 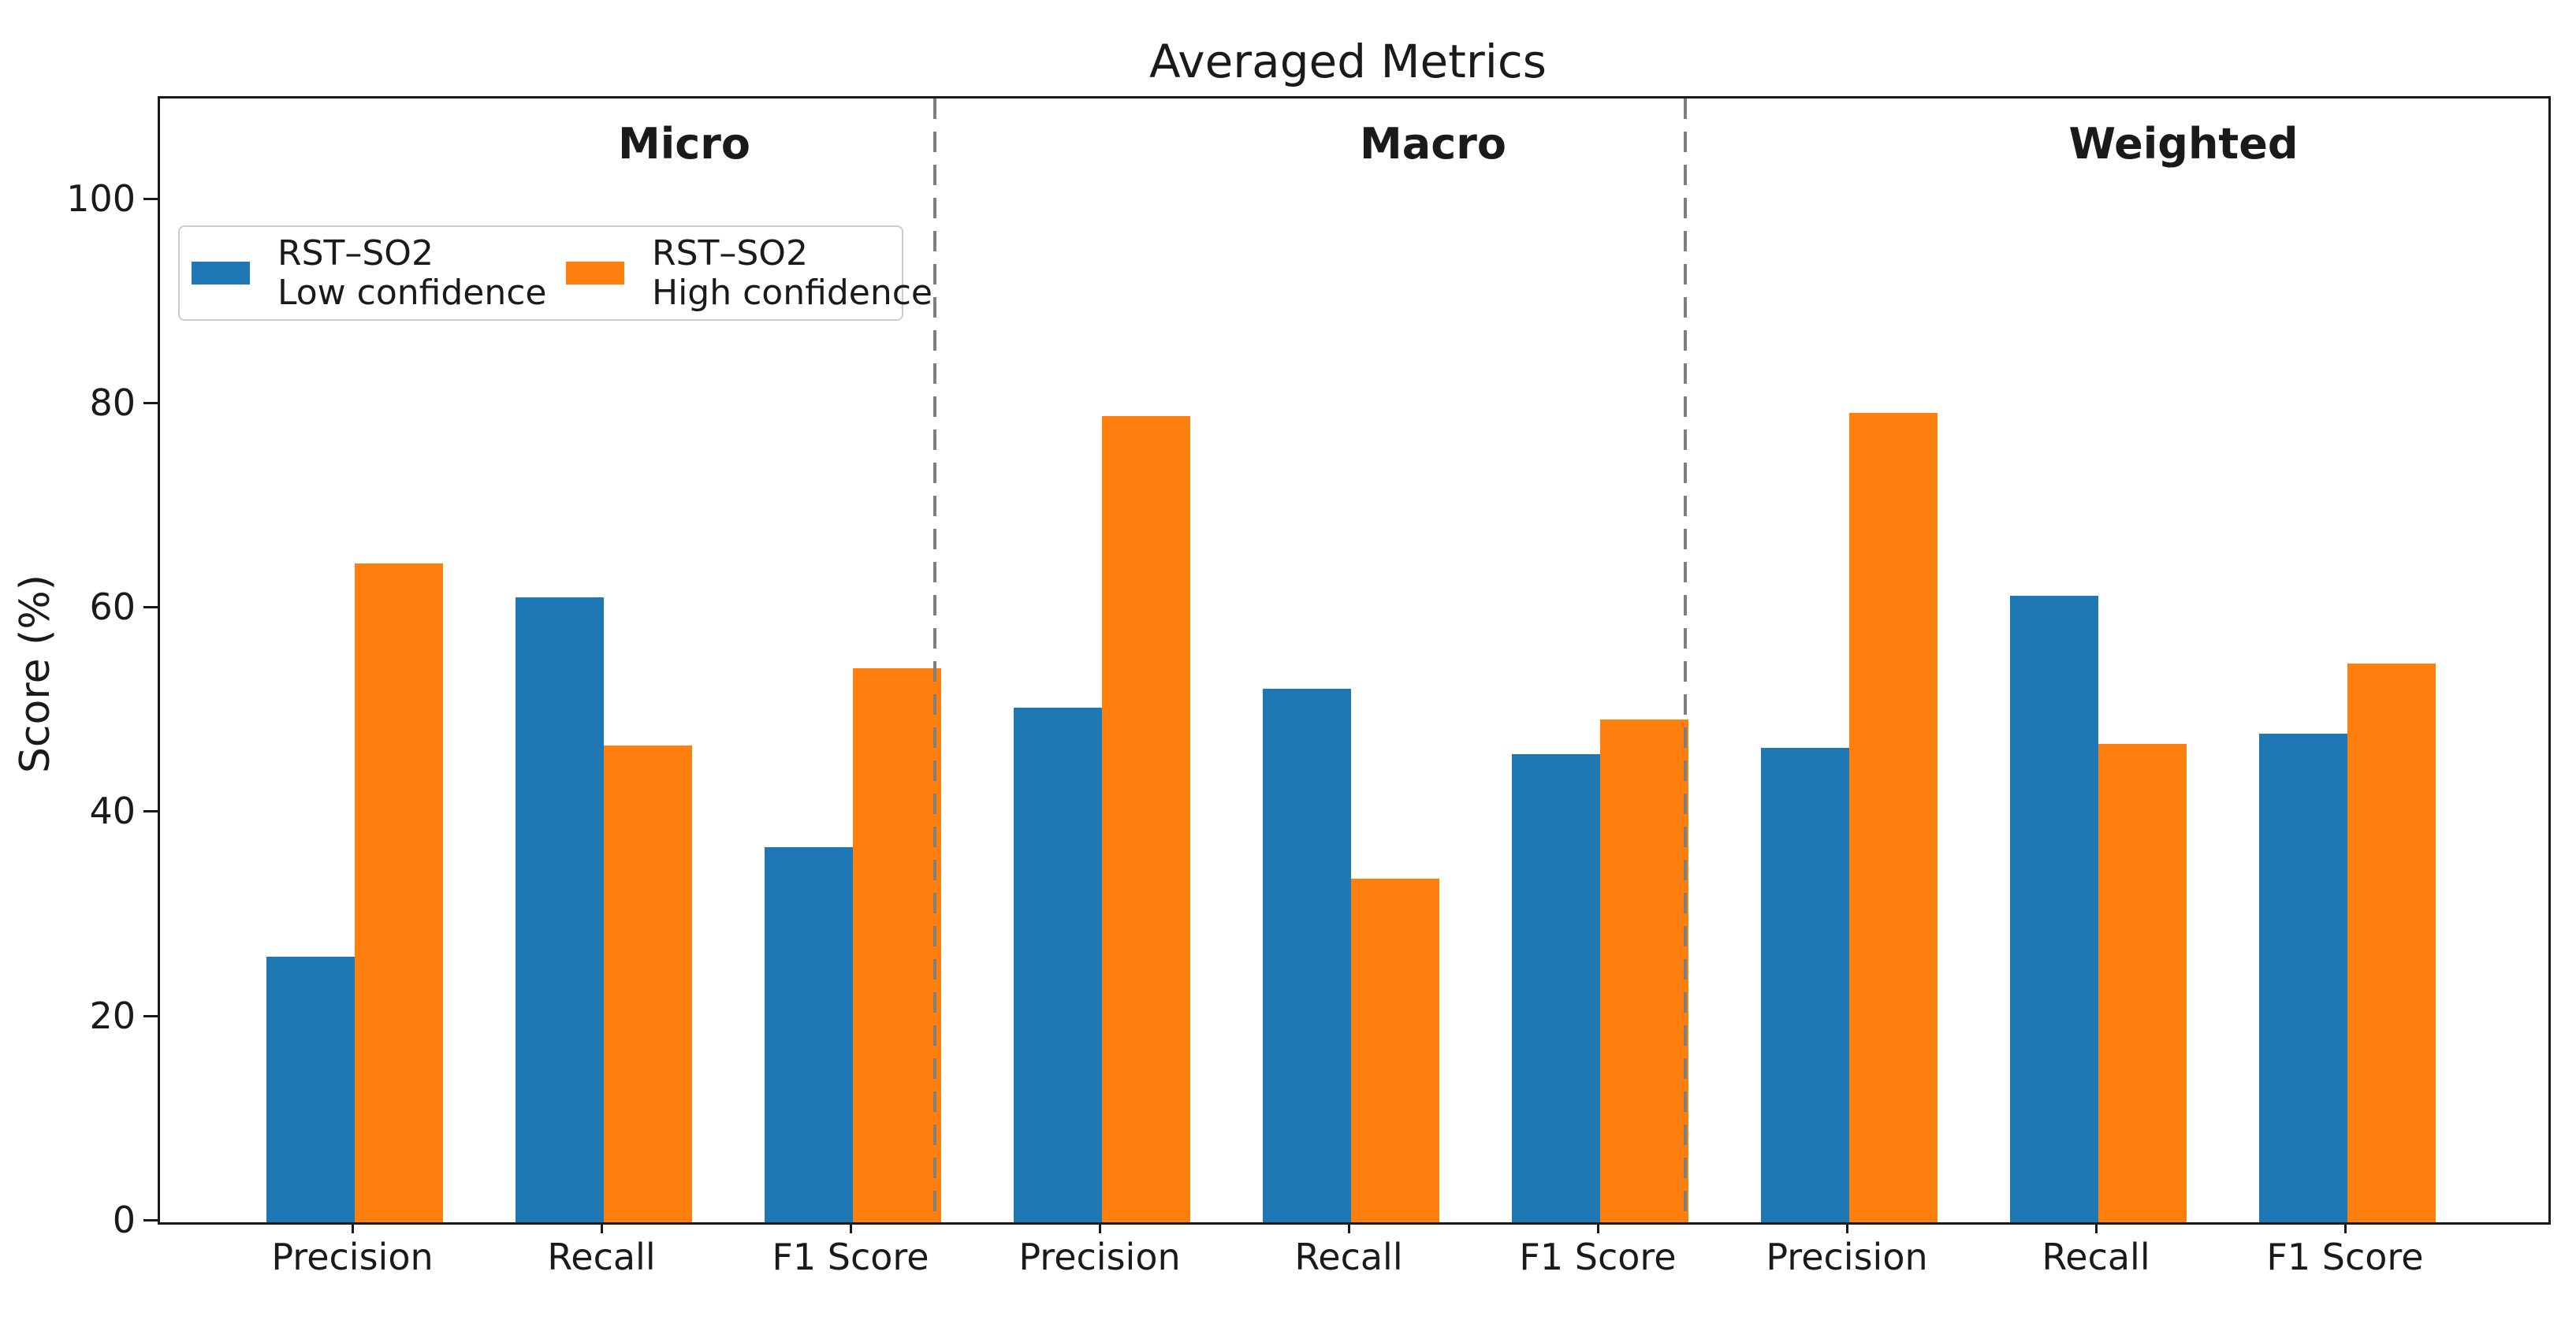 I want to click on xtick-label-weighted-f1-score: F1 Score, so click(x=2345, y=1257).